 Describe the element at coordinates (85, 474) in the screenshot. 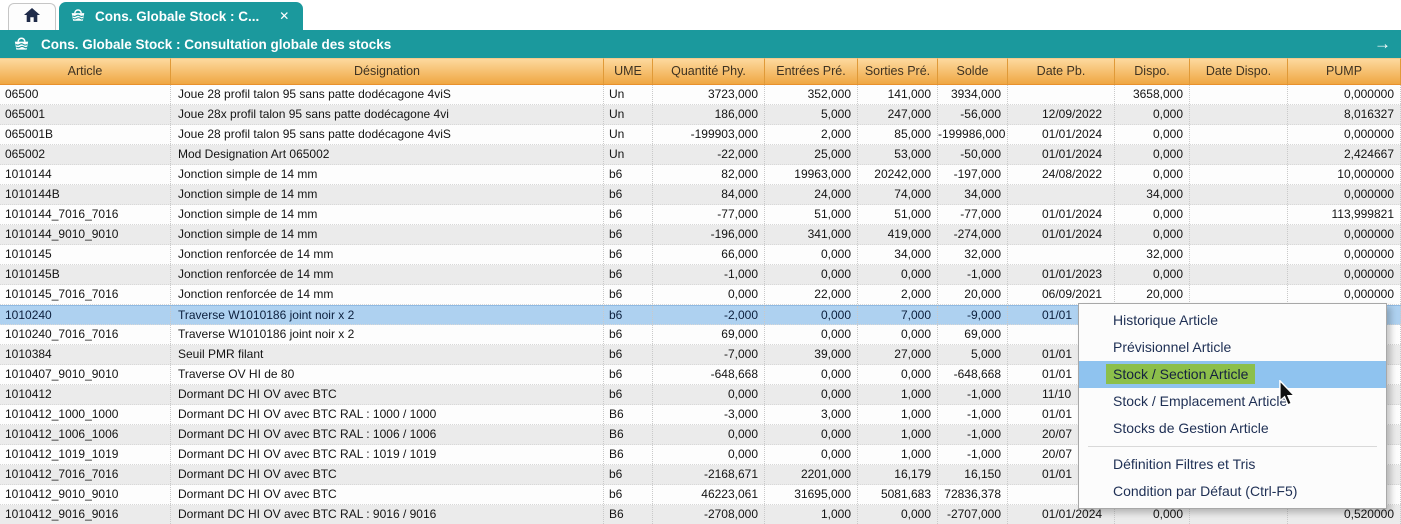

I see `cell-article: 1010412_7016_7016` at that location.